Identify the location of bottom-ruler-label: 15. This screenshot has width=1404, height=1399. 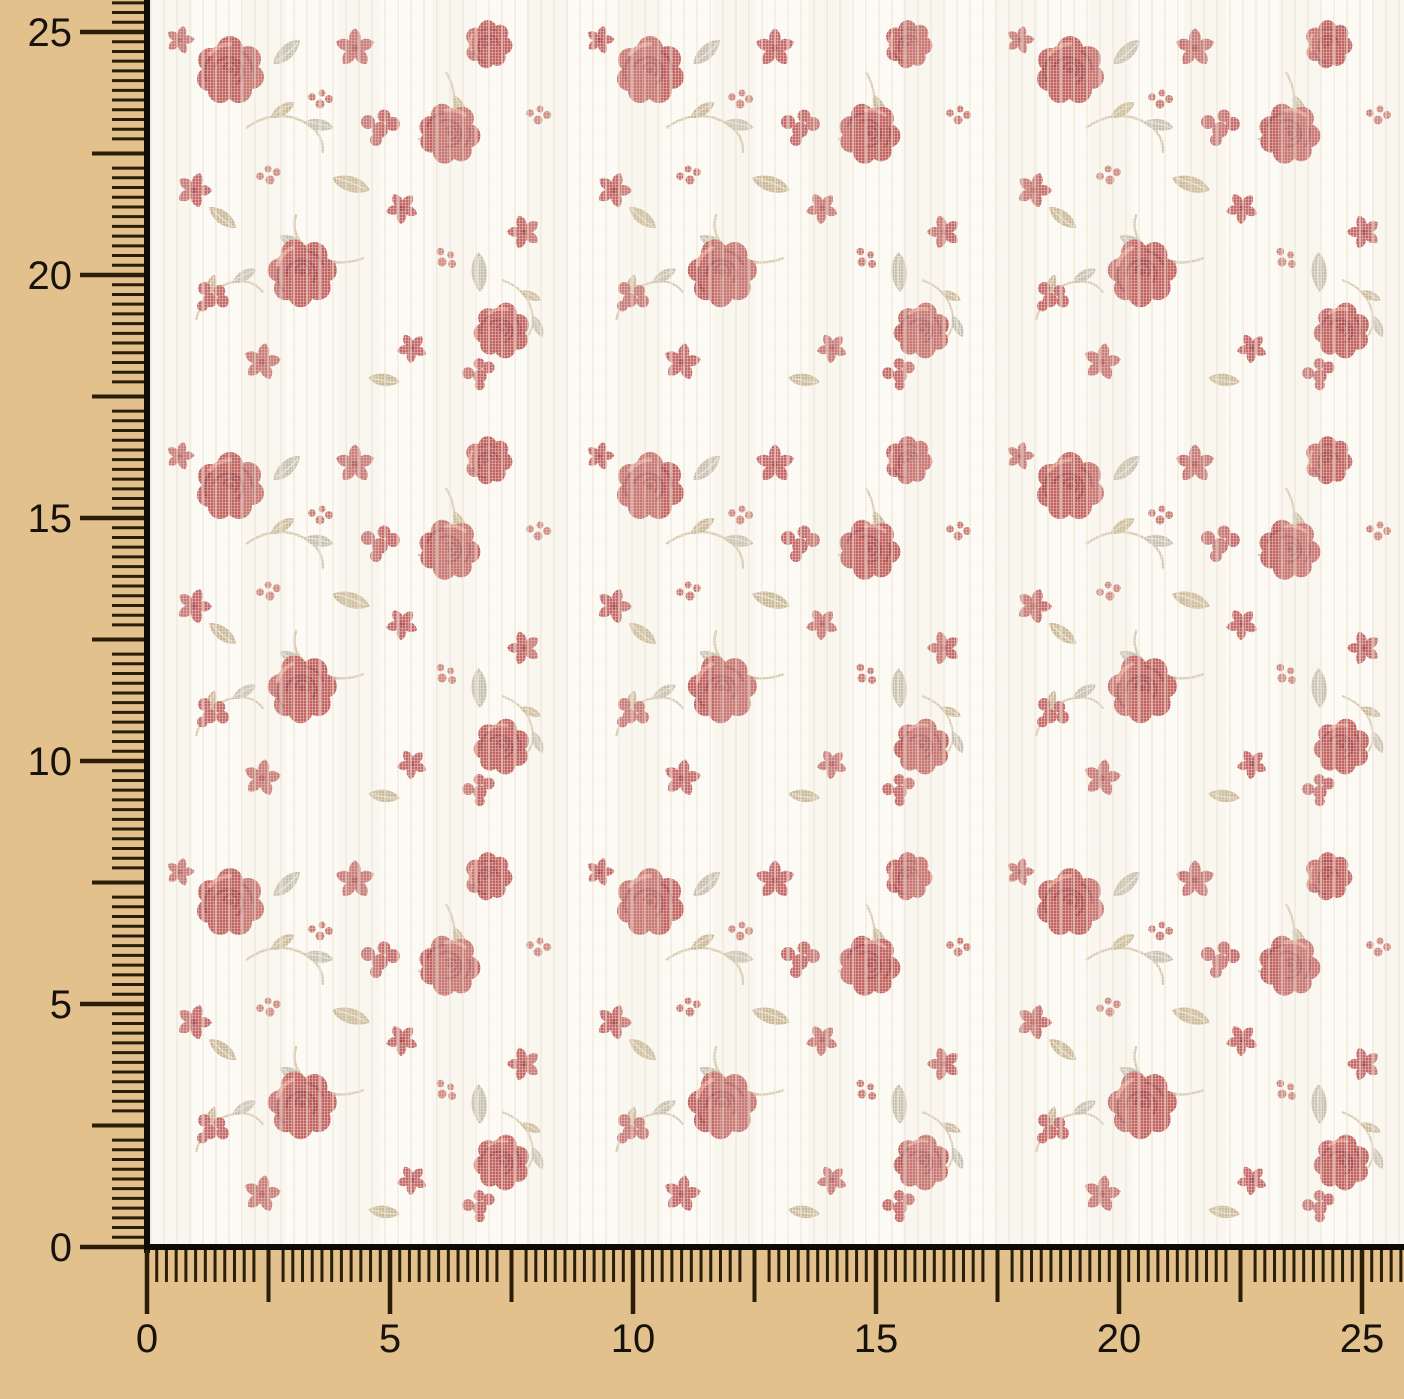
(876, 1339).